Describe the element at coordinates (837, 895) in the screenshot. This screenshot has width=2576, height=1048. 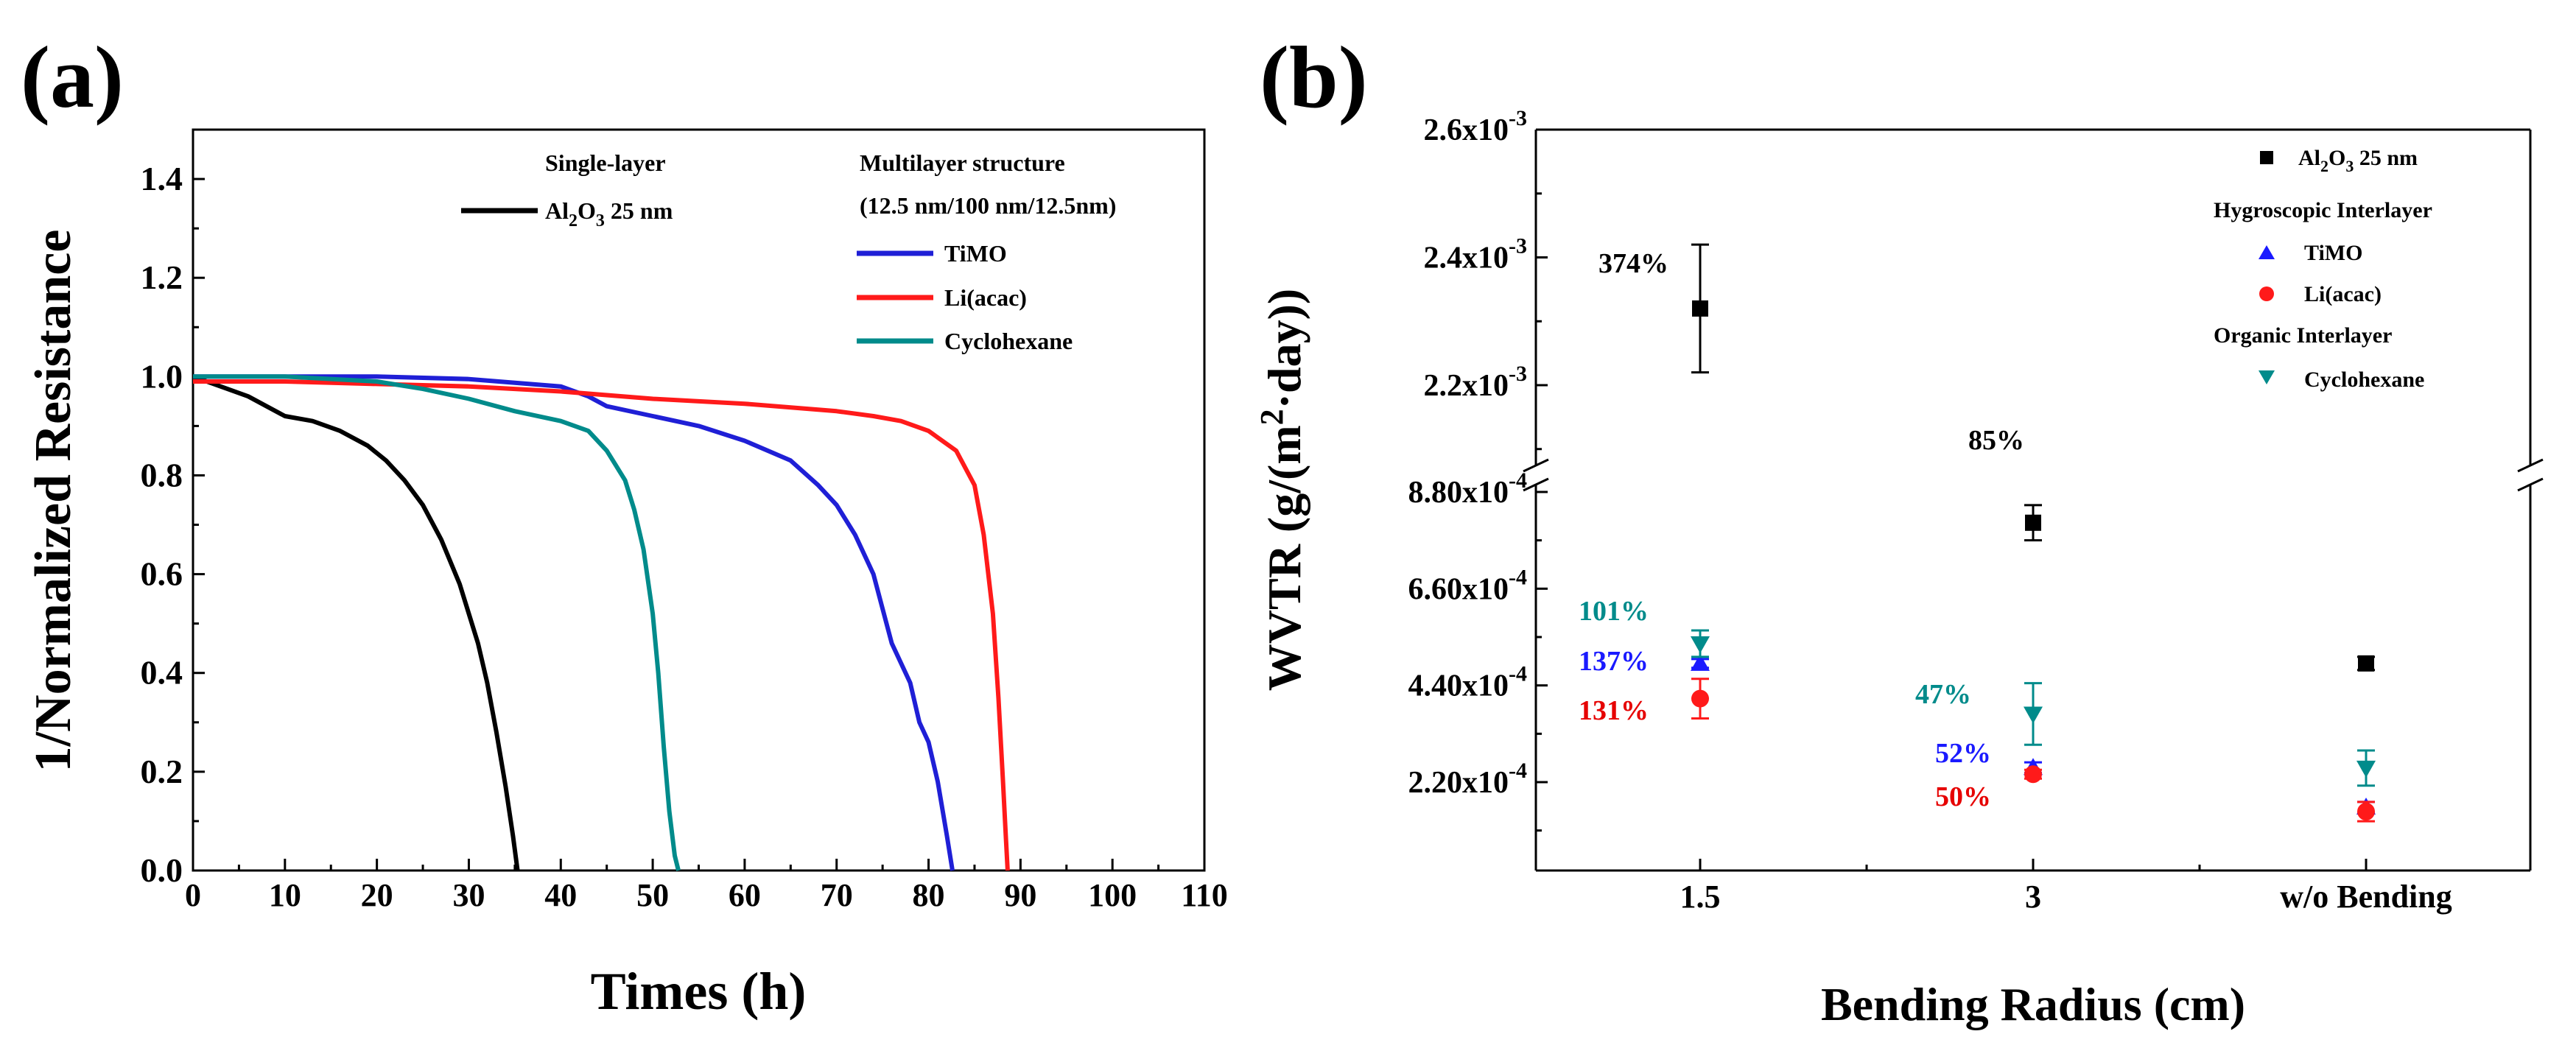
I see `x-tick-label: 70` at that location.